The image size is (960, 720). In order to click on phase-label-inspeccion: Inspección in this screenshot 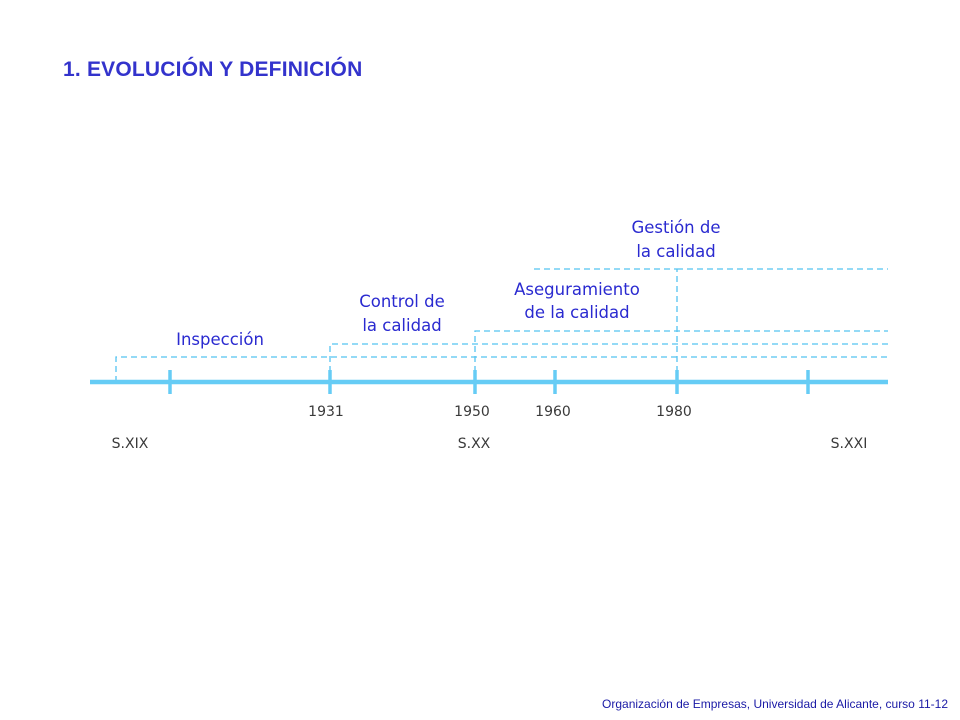, I will do `click(220, 339)`.